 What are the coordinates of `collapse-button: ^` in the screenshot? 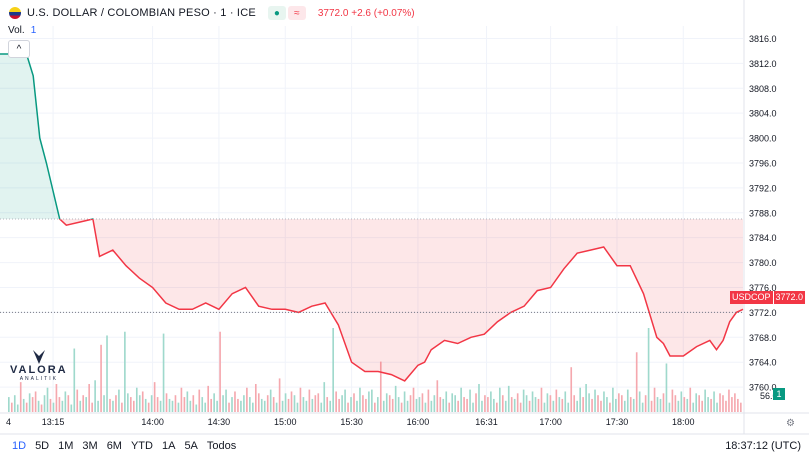 It's located at (19, 49).